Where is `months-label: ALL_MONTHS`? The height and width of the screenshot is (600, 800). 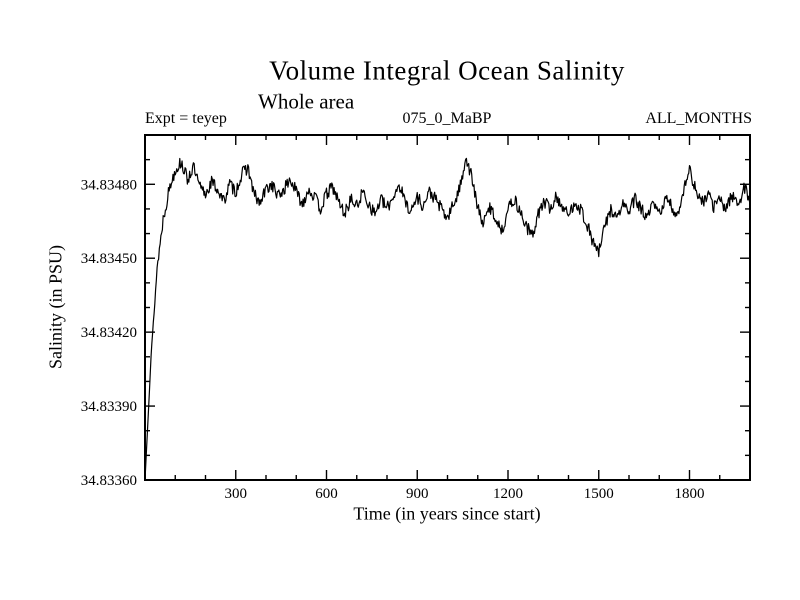
months-label: ALL_MONTHS is located at coordinates (698, 118).